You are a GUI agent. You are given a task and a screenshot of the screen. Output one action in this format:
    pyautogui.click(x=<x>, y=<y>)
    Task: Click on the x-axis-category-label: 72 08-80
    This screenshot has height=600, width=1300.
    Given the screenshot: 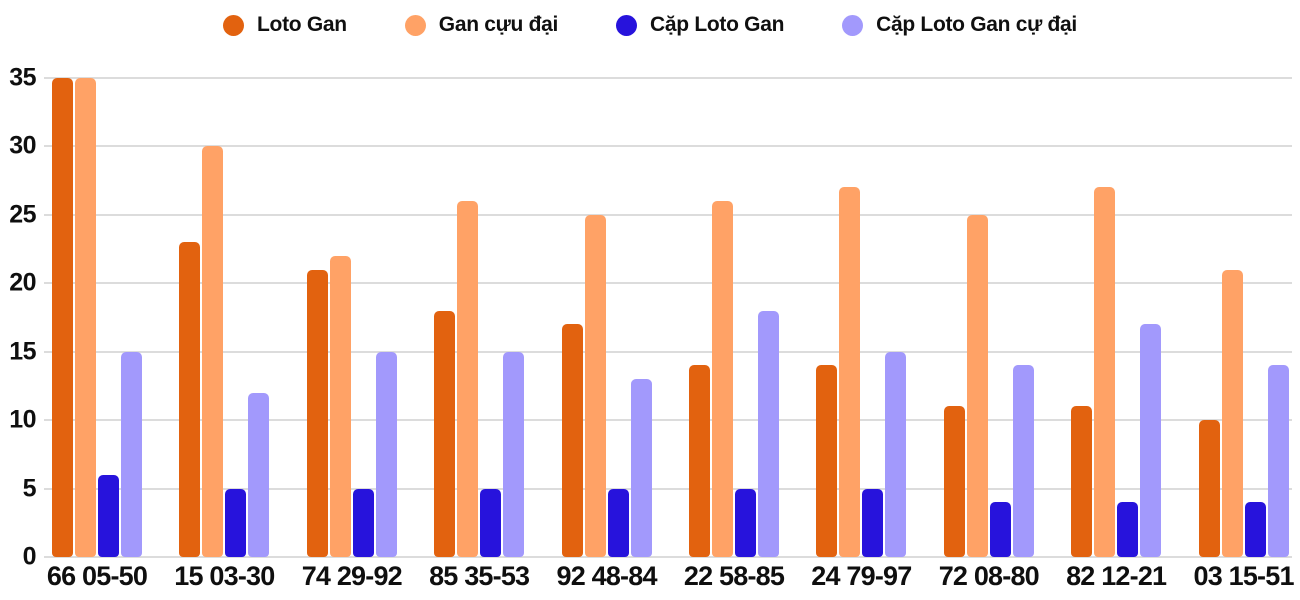 What is the action you would take?
    pyautogui.click(x=989, y=576)
    